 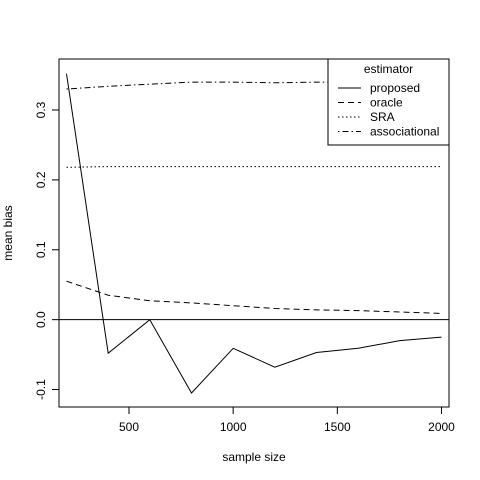 What do you see at coordinates (41, 109) in the screenshot?
I see `y-tick-label: 0.3` at bounding box center [41, 109].